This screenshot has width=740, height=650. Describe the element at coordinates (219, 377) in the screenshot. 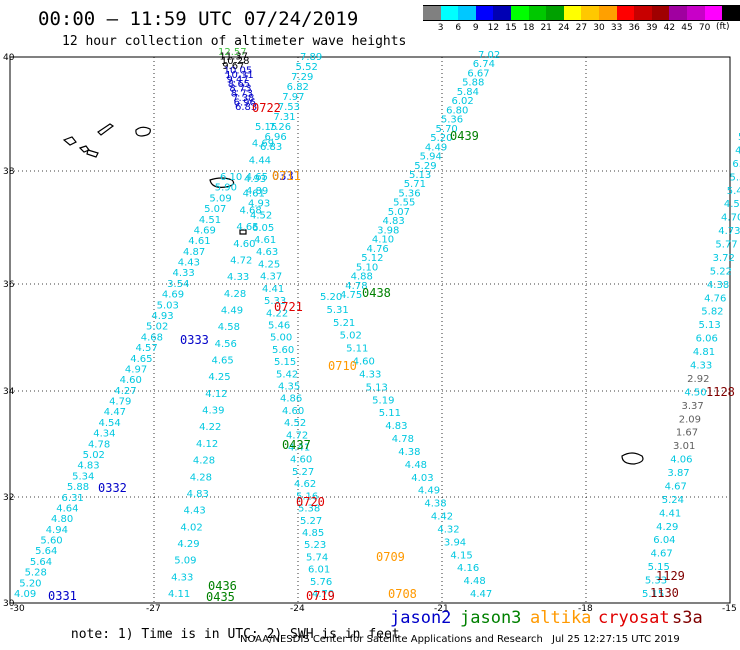

I see `swh-value: 4.25` at that location.